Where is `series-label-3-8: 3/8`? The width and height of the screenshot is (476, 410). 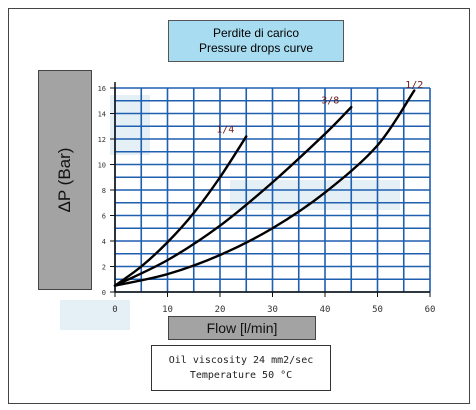
series-label-3-8: 3/8 is located at coordinates (330, 100).